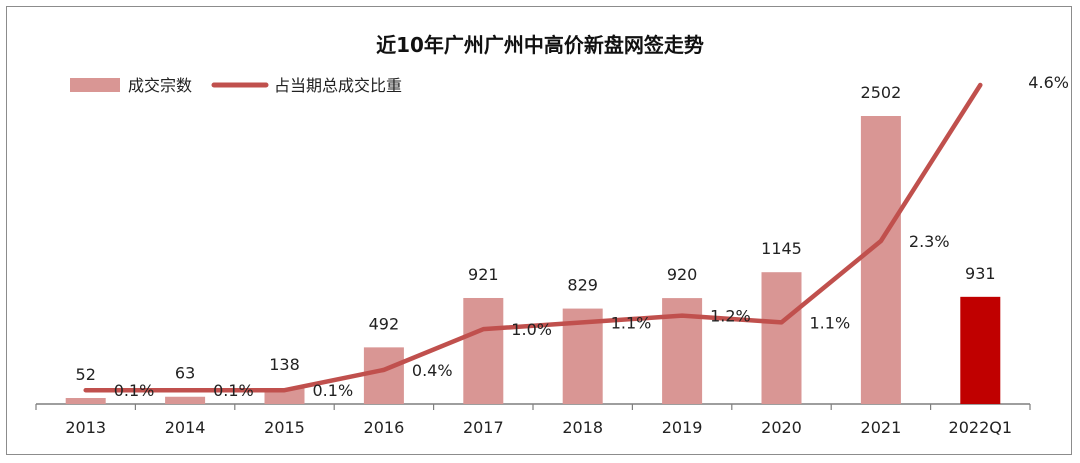 The width and height of the screenshot is (1080, 463). I want to click on bar-2021, so click(880, 260).